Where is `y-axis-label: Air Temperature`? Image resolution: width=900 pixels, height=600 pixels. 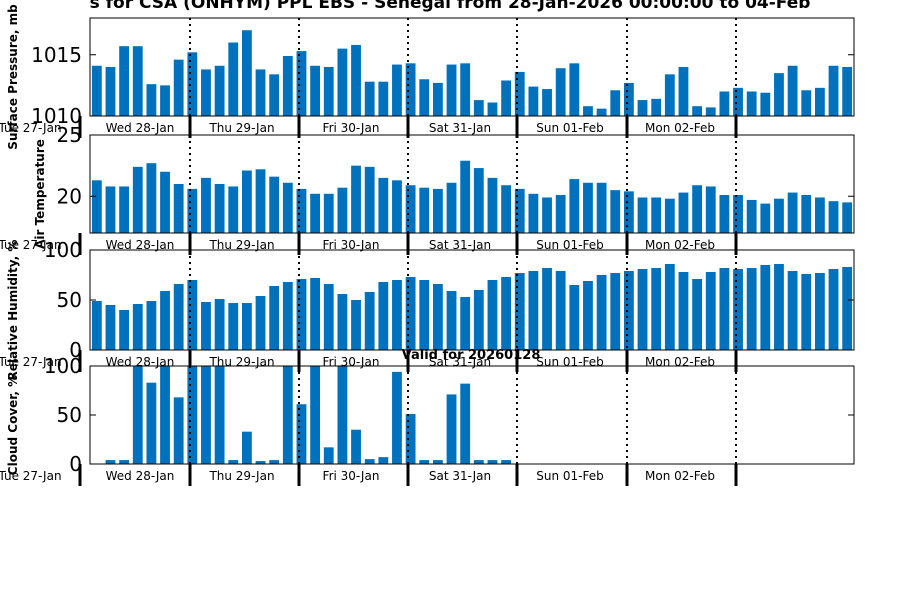
y-axis-label: Air Temperature is located at coordinates (40, 194).